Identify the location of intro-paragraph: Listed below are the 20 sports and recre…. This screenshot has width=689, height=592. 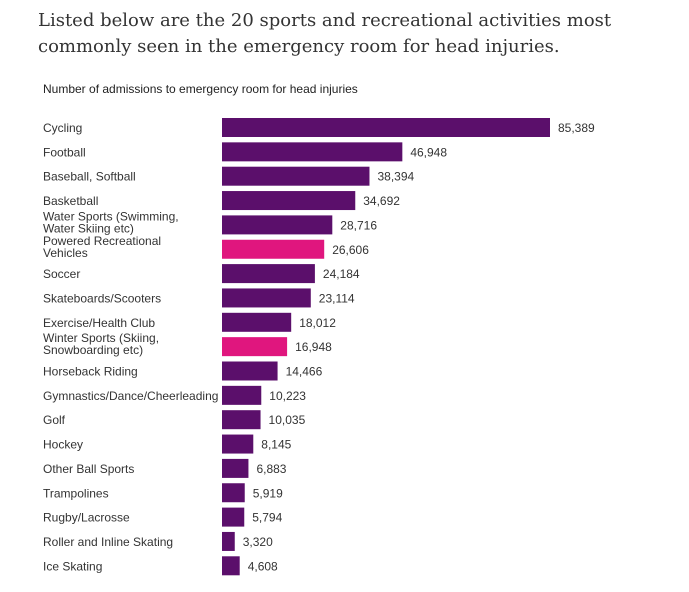
(325, 33).